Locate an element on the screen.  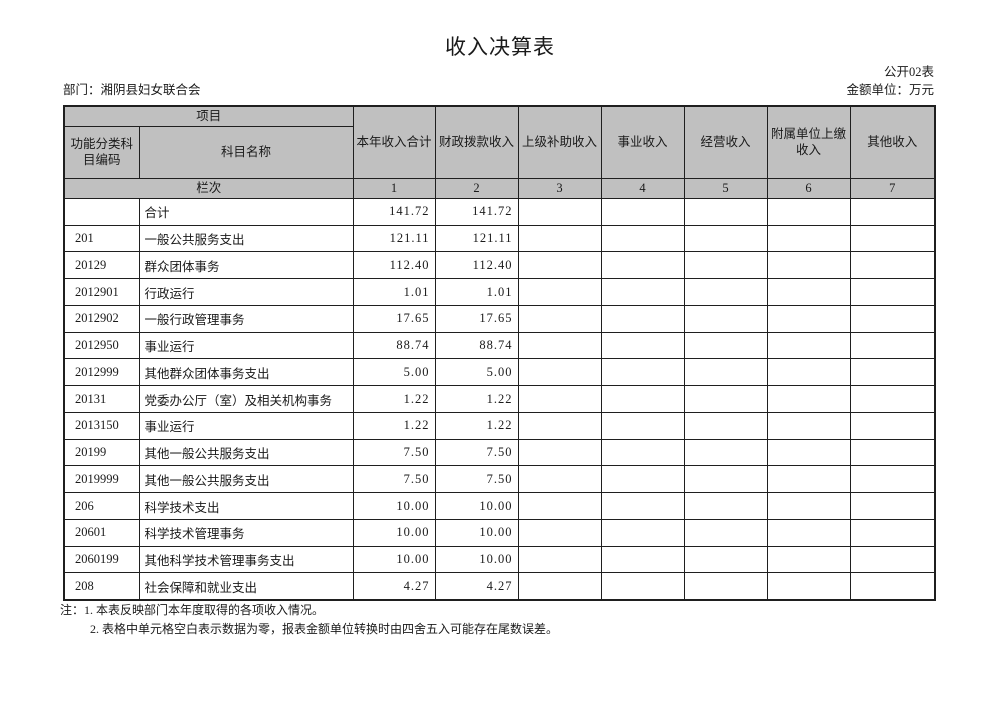
row-function-code: 2013150 is located at coordinates (101, 425).